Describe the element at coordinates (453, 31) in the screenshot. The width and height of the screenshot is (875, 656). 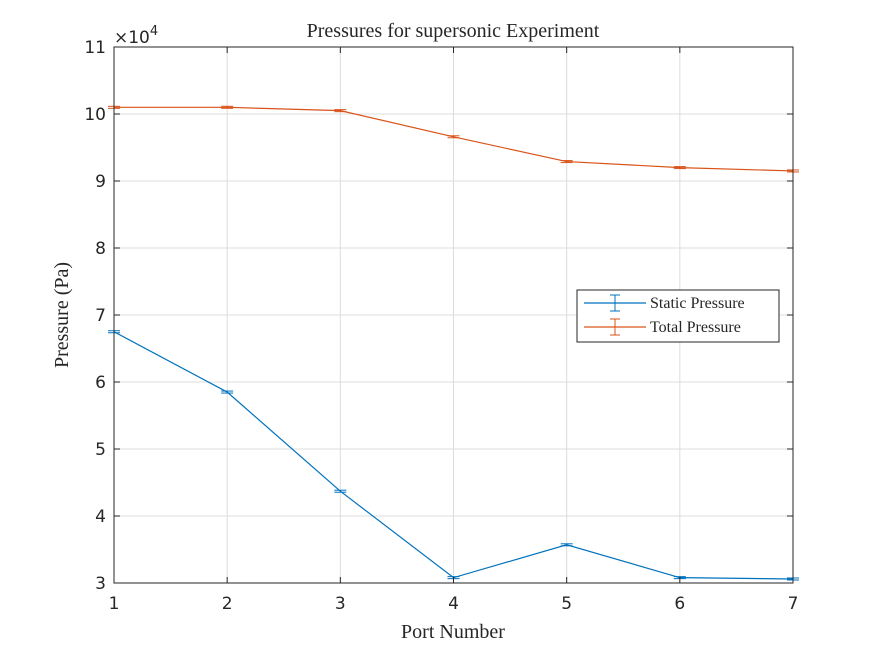
I see `chart-title: Pressures for supersonic Experiment` at that location.